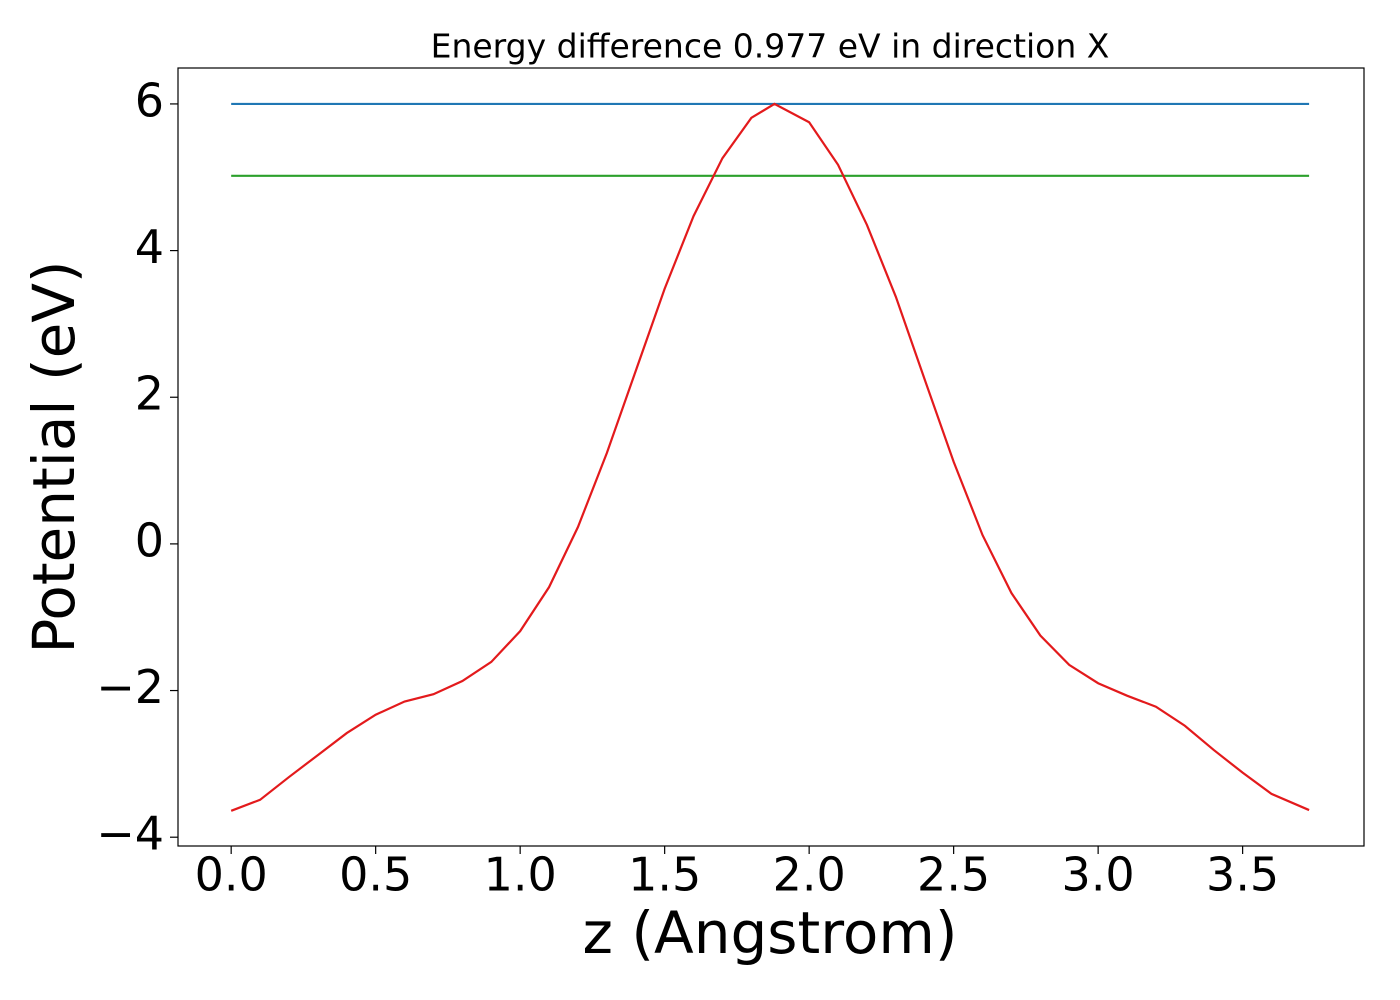 The image size is (1400, 1000). I want to click on y-tick-label: 4, so click(149, 247).